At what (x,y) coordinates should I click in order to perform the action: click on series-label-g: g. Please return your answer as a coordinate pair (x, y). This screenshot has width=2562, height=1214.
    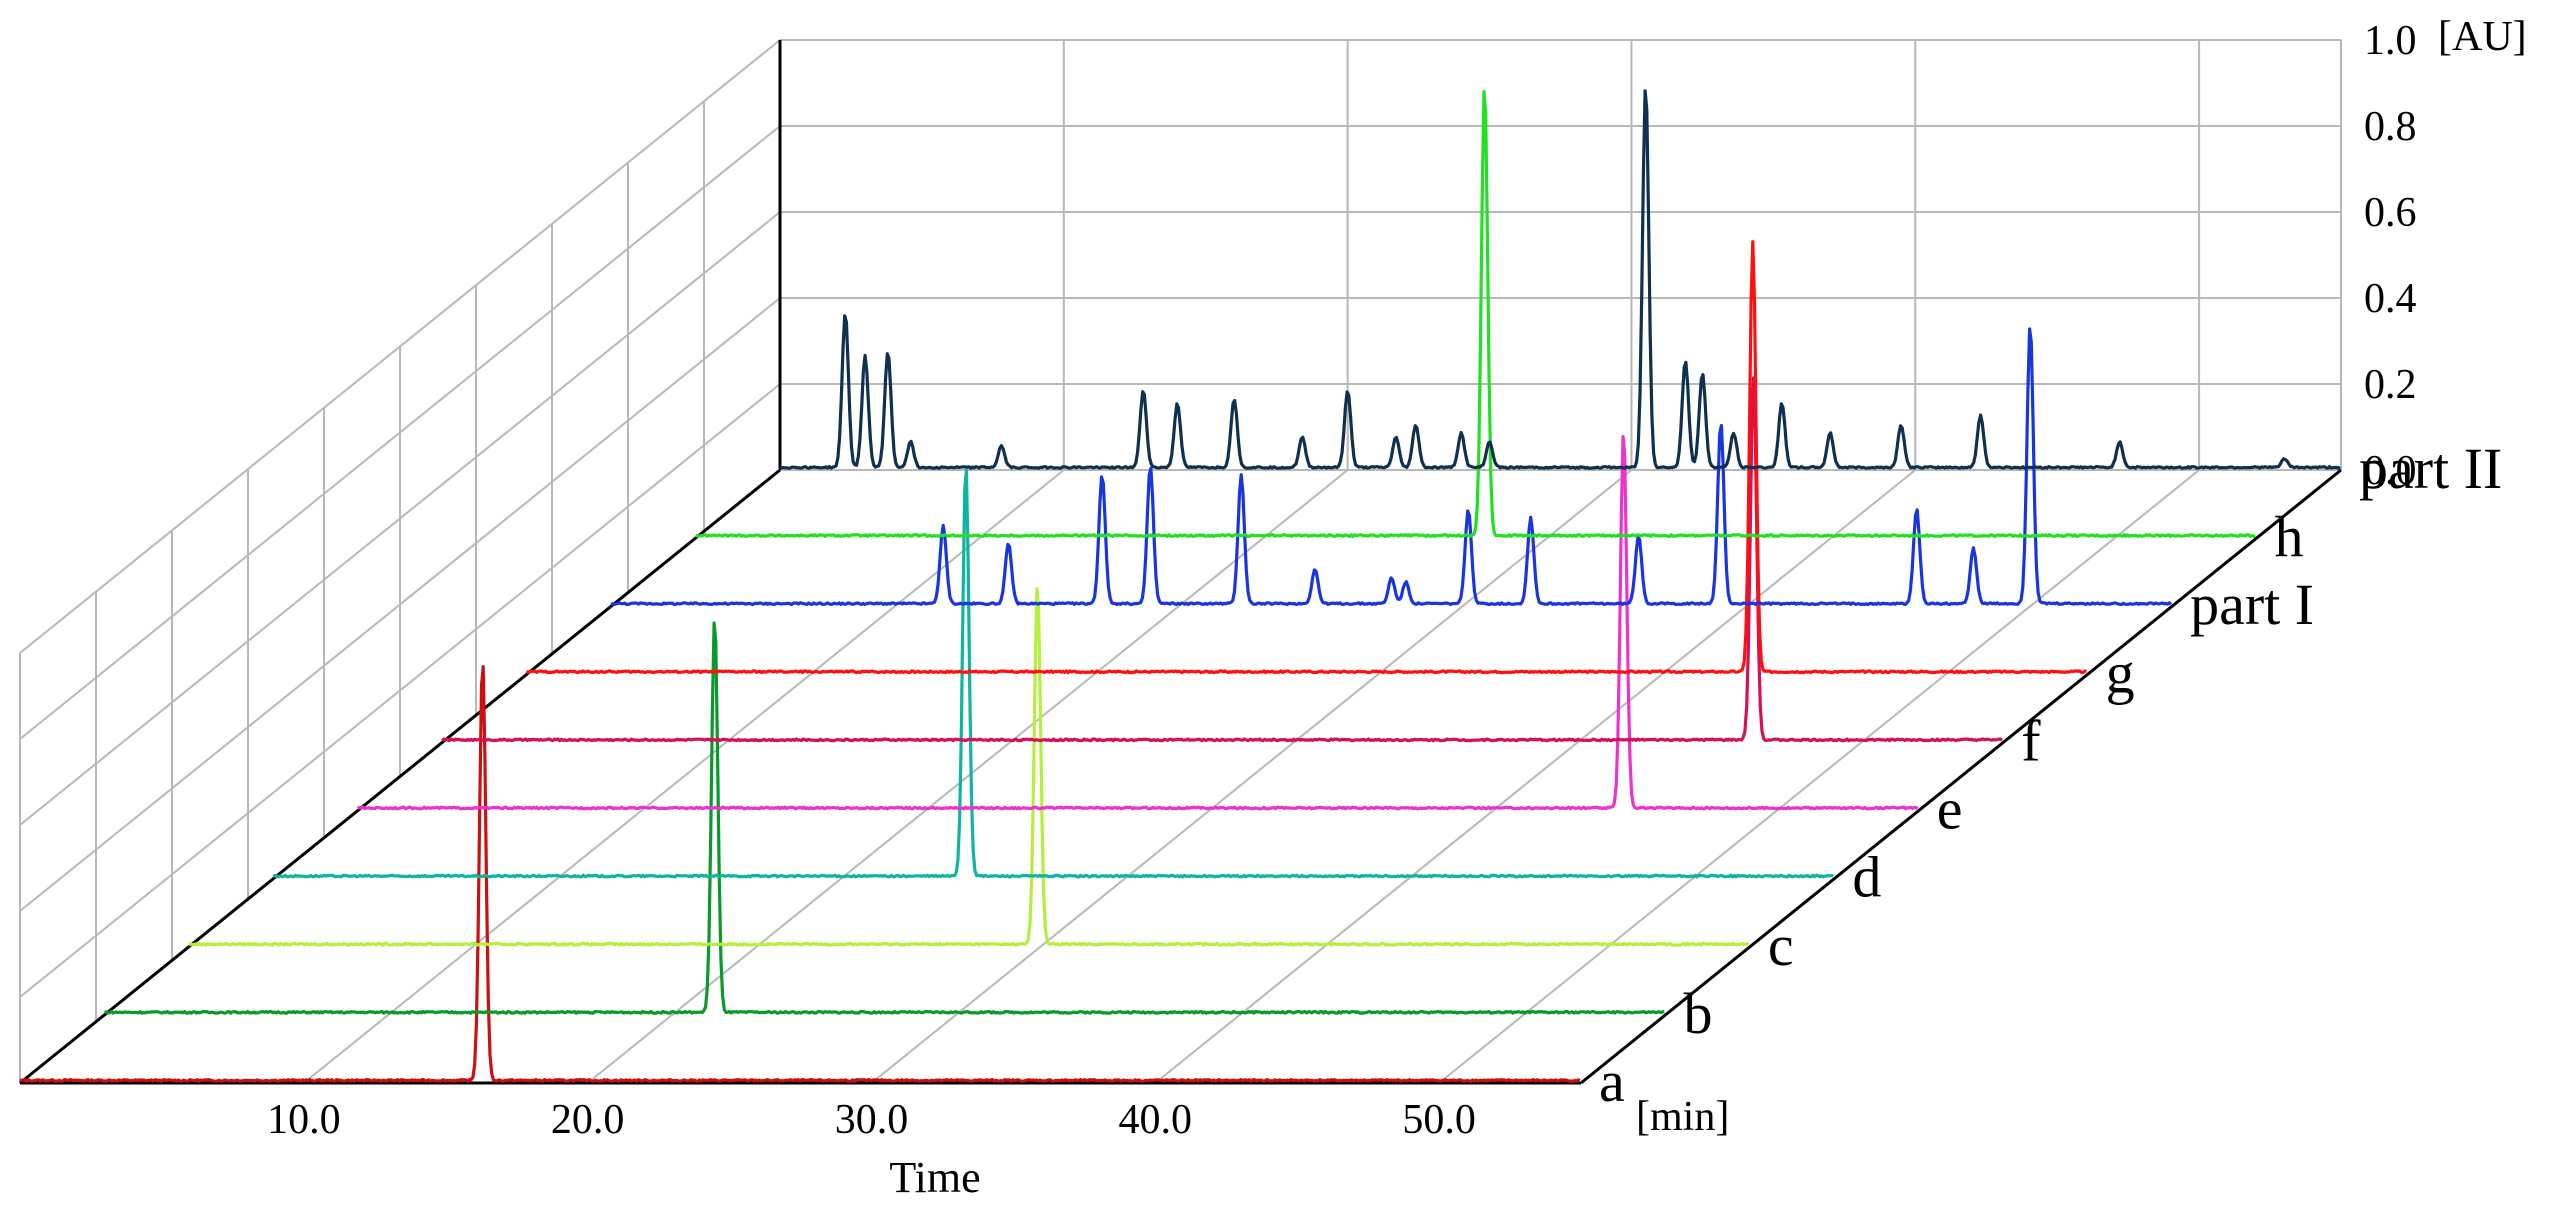
    Looking at the image, I should click on (2120, 672).